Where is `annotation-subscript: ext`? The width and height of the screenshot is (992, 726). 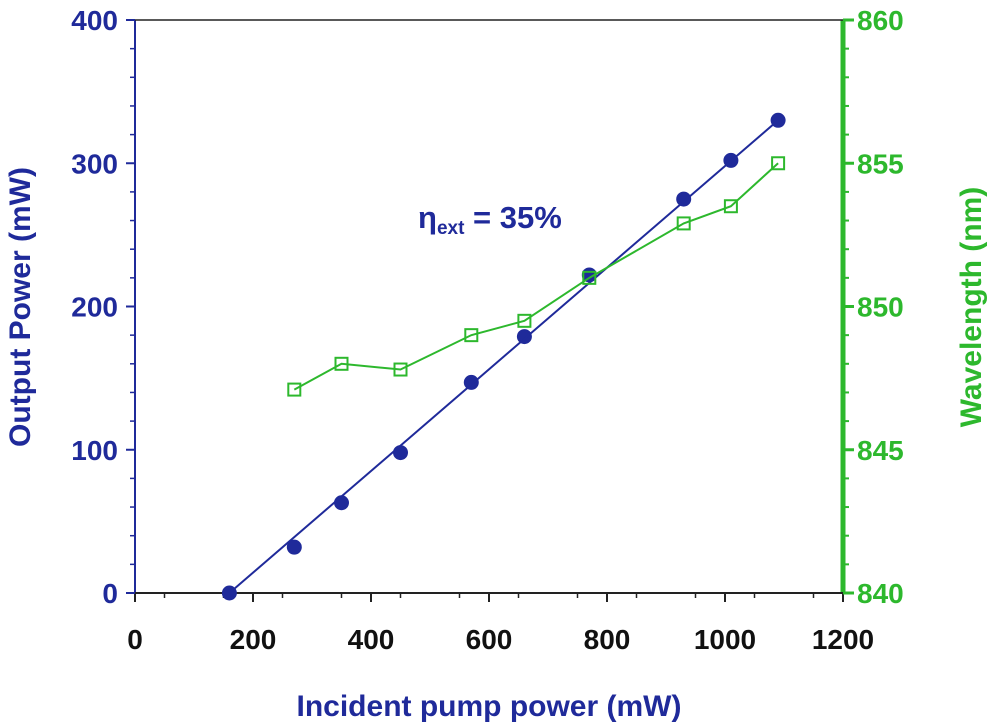 annotation-subscript: ext is located at coordinates (451, 228).